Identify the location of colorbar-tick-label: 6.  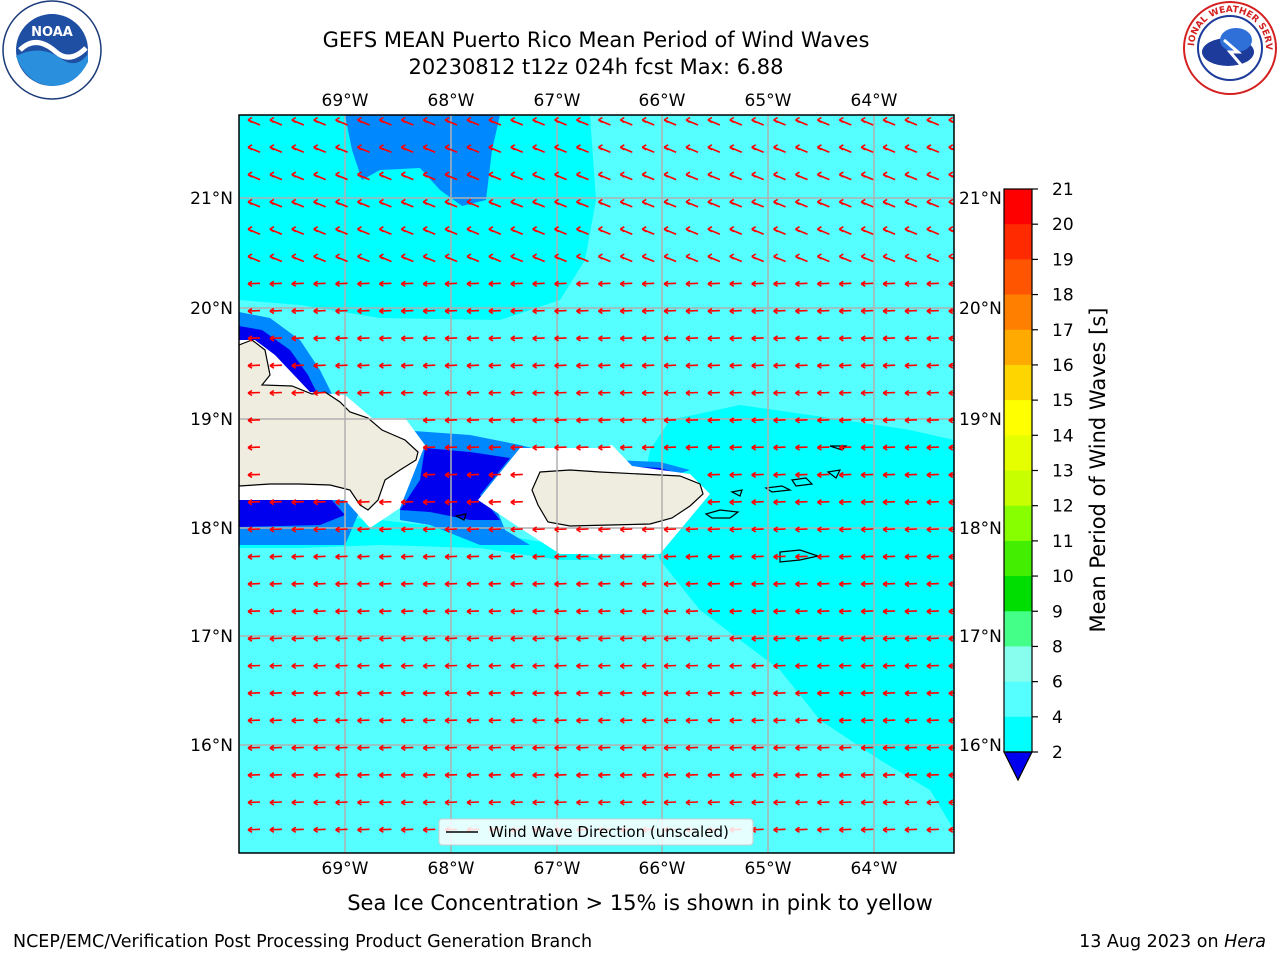
(1057, 683).